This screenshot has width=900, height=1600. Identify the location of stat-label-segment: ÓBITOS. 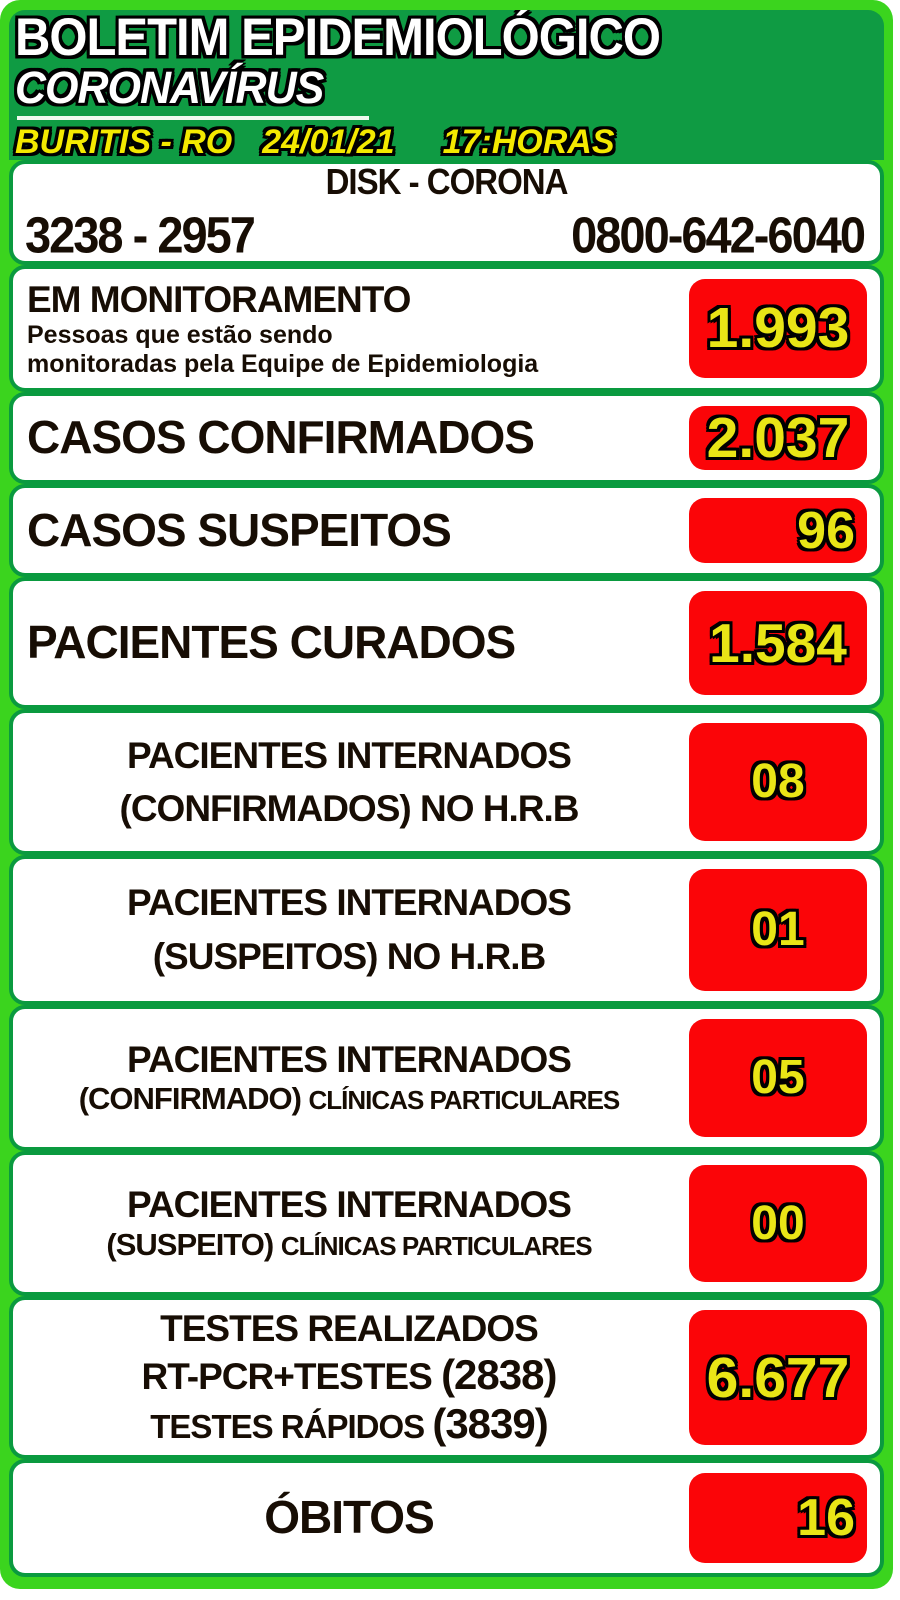
(349, 1517).